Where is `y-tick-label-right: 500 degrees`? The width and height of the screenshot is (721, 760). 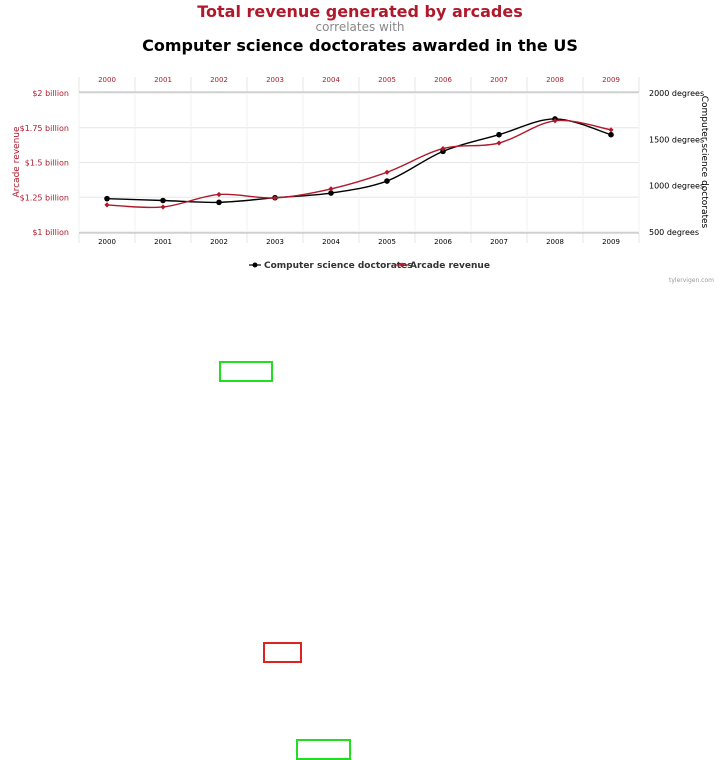 y-tick-label-right: 500 degrees is located at coordinates (674, 232).